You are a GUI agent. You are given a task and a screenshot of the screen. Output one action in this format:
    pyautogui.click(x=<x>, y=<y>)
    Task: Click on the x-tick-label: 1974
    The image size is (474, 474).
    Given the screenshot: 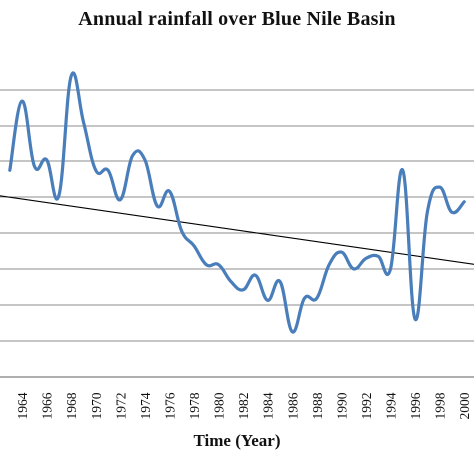 What is the action you would take?
    pyautogui.click(x=145, y=405)
    